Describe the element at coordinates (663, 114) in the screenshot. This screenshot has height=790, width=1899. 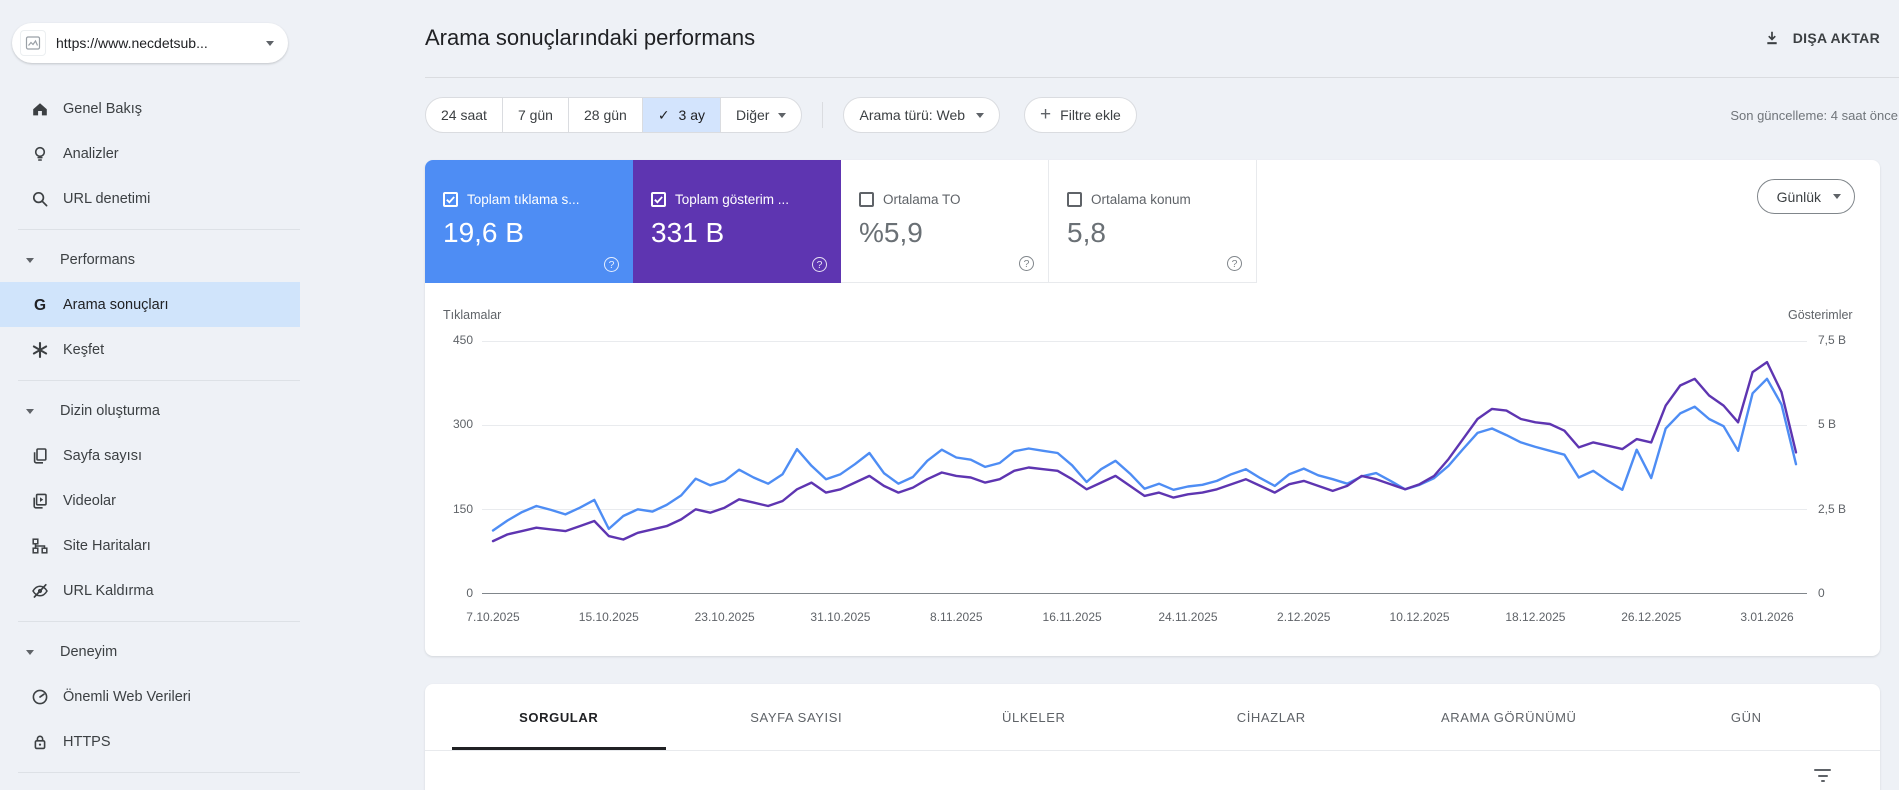
I see `check-icon: ✓` at that location.